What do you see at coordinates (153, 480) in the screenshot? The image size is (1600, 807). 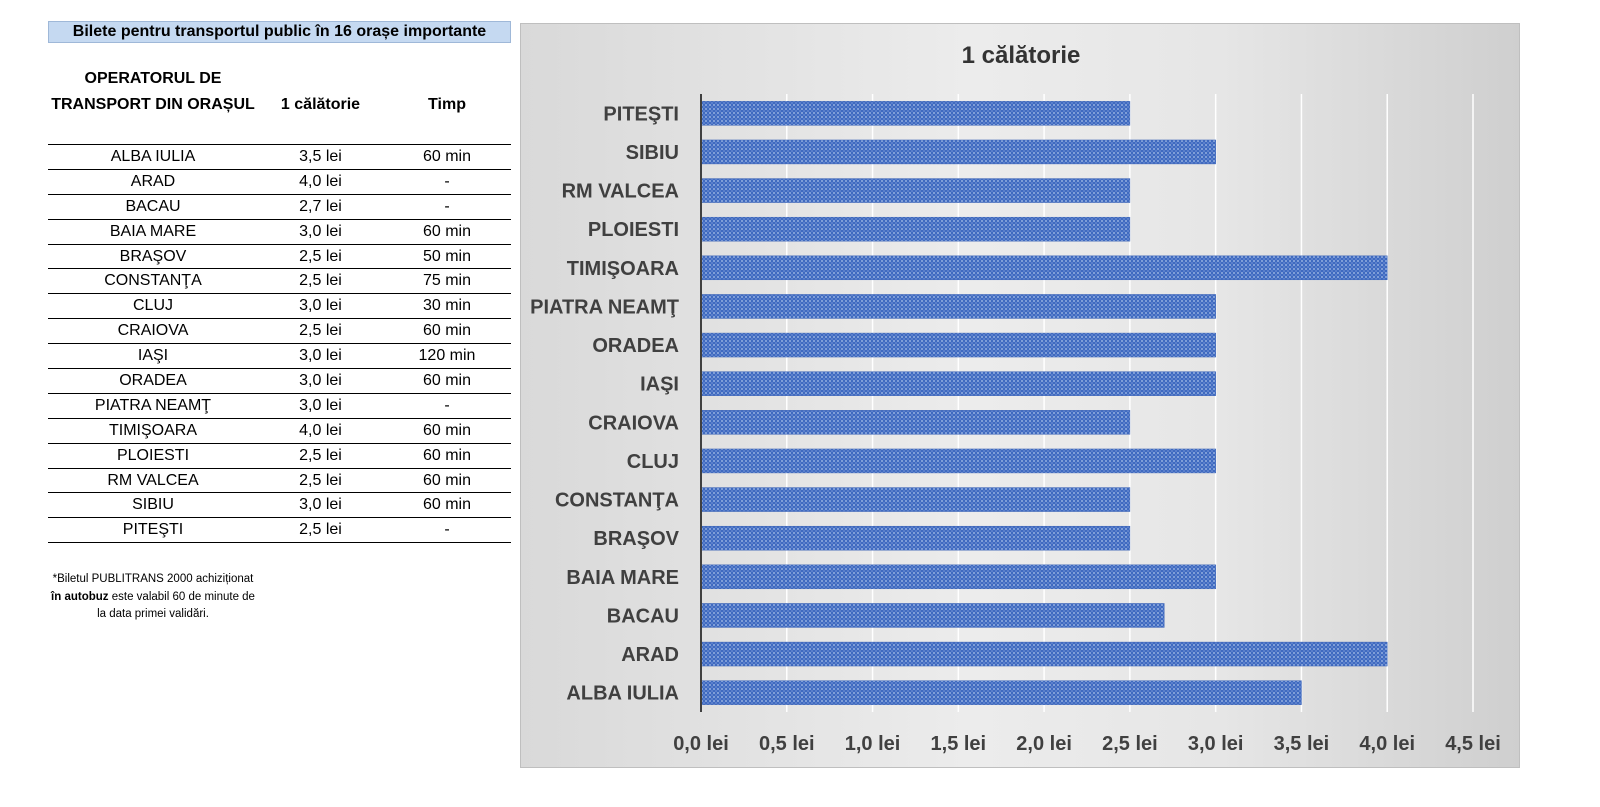 I see `cell-city: RM VALCEA` at bounding box center [153, 480].